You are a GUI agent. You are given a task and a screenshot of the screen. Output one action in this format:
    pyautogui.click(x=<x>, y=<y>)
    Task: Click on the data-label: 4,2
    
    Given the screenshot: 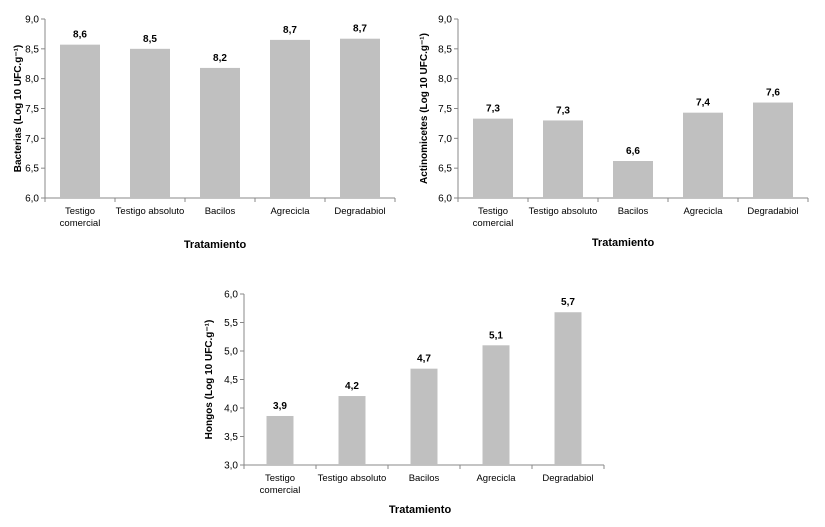 What is the action you would take?
    pyautogui.click(x=352, y=386)
    